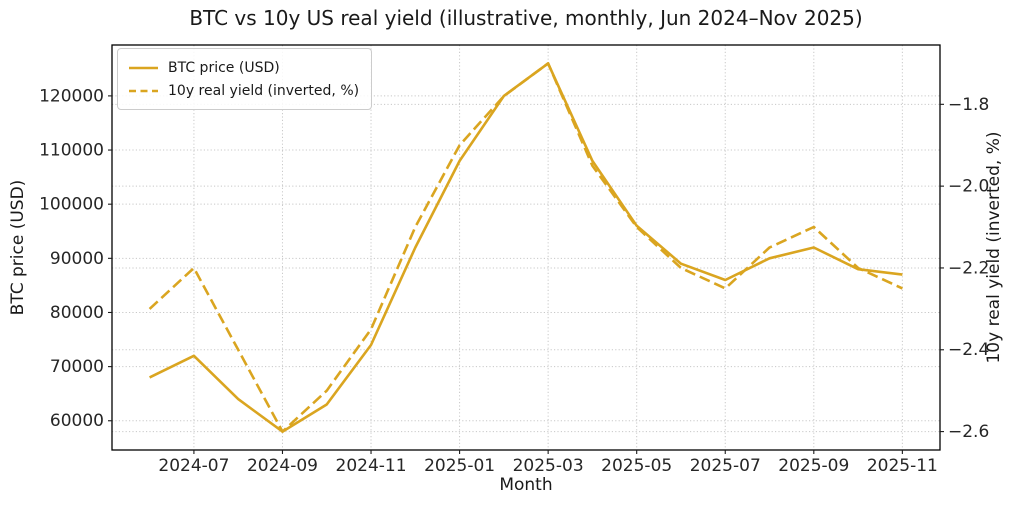 This screenshot has height=512, width=1024. I want to click on left-tick-label: 110000, so click(71, 150).